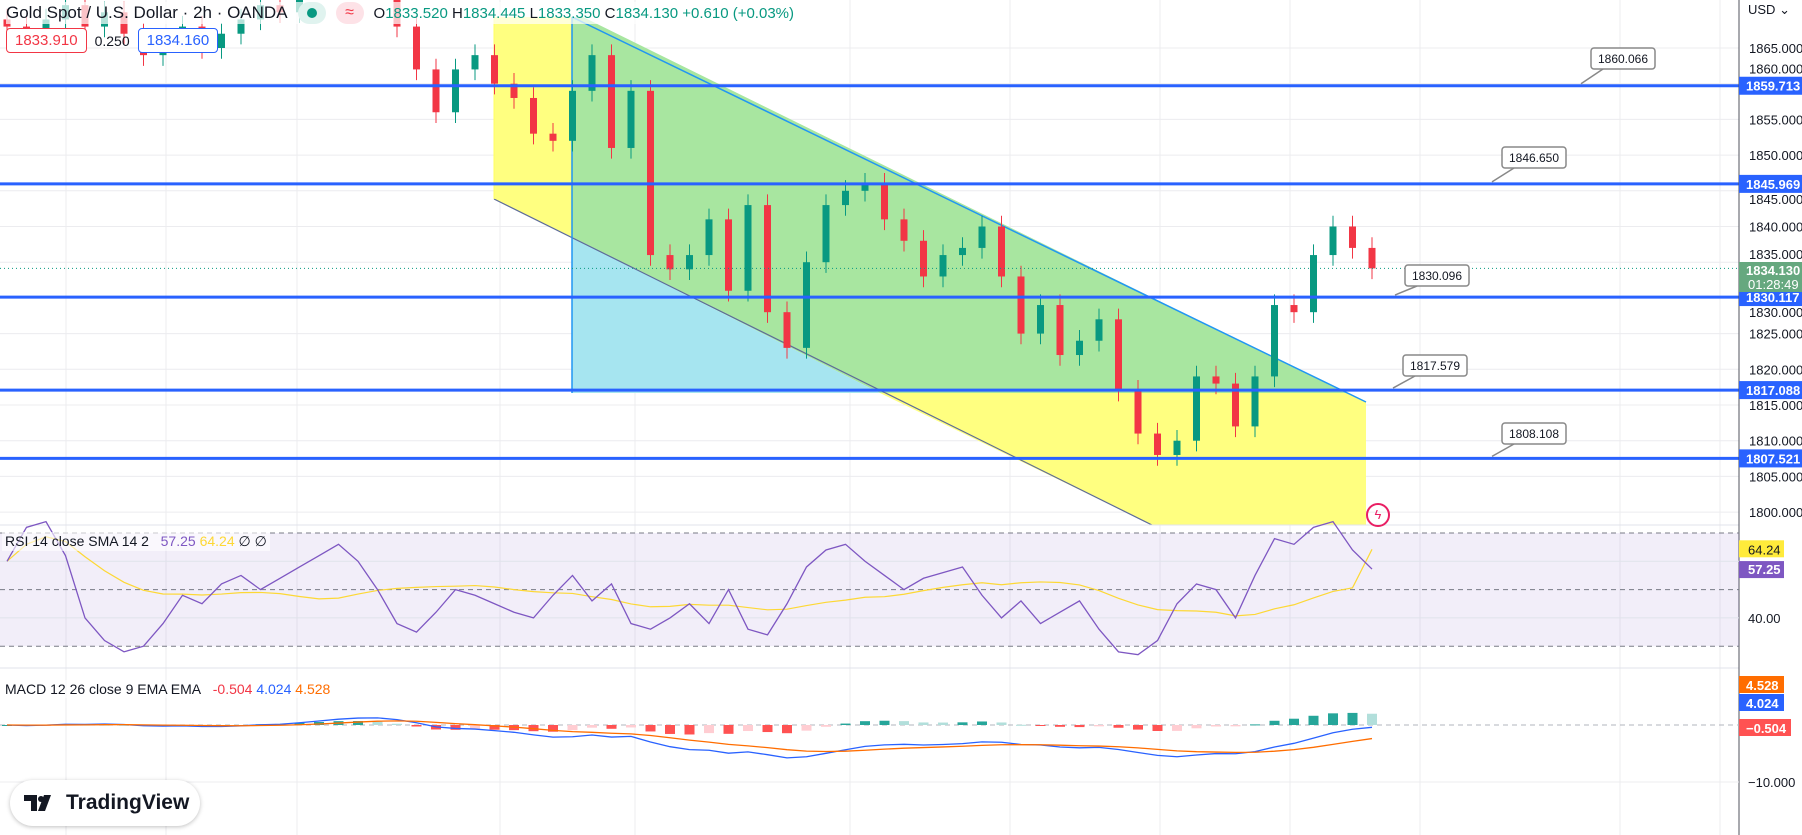  I want to click on quote-panel: 1833.910 0.250 1834.160, so click(112, 40).